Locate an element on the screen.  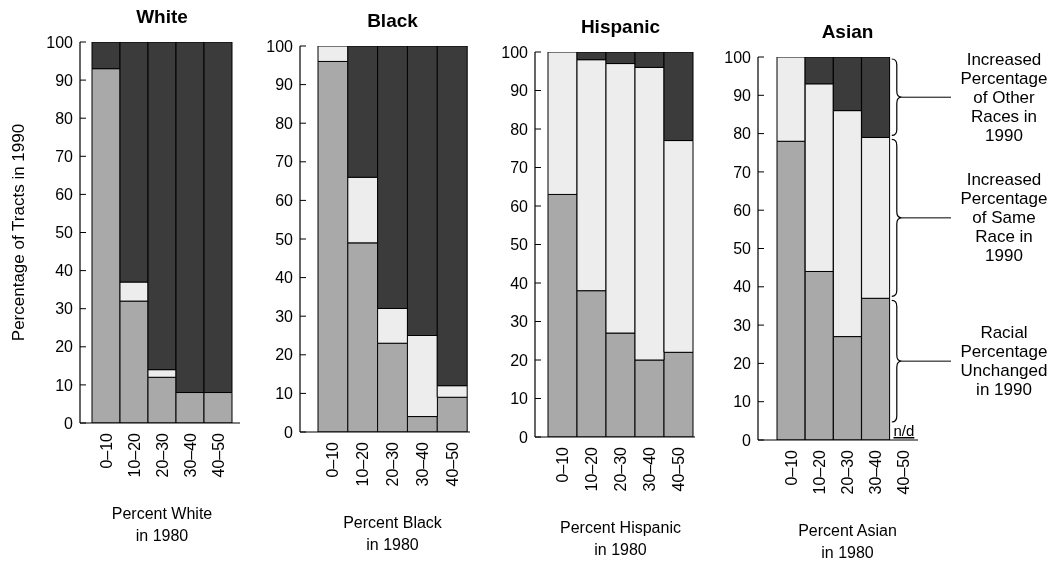
chart-title: Black is located at coordinates (392, 21).